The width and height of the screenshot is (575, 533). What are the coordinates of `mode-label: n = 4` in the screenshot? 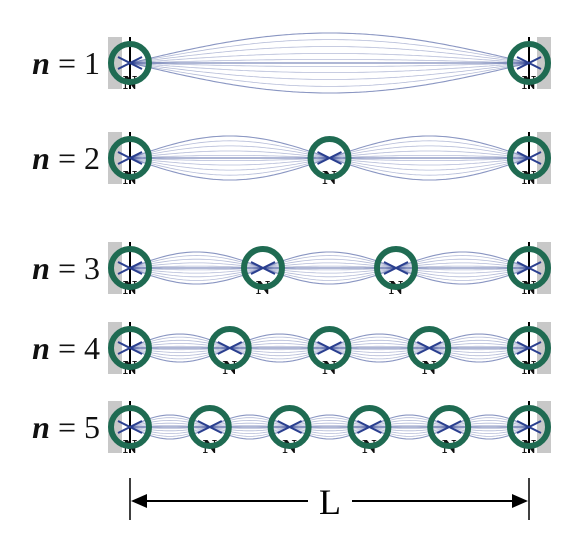 It's located at (66, 348).